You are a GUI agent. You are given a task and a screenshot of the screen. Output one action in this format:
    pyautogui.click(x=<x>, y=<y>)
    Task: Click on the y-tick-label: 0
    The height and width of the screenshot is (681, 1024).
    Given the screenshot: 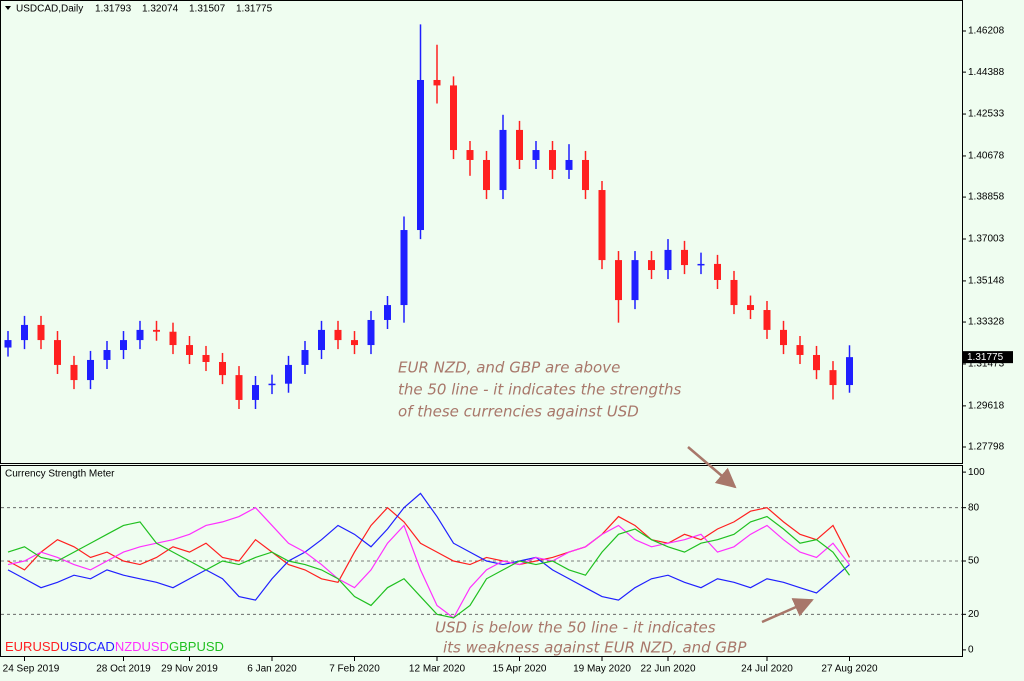 What is the action you would take?
    pyautogui.click(x=971, y=650)
    